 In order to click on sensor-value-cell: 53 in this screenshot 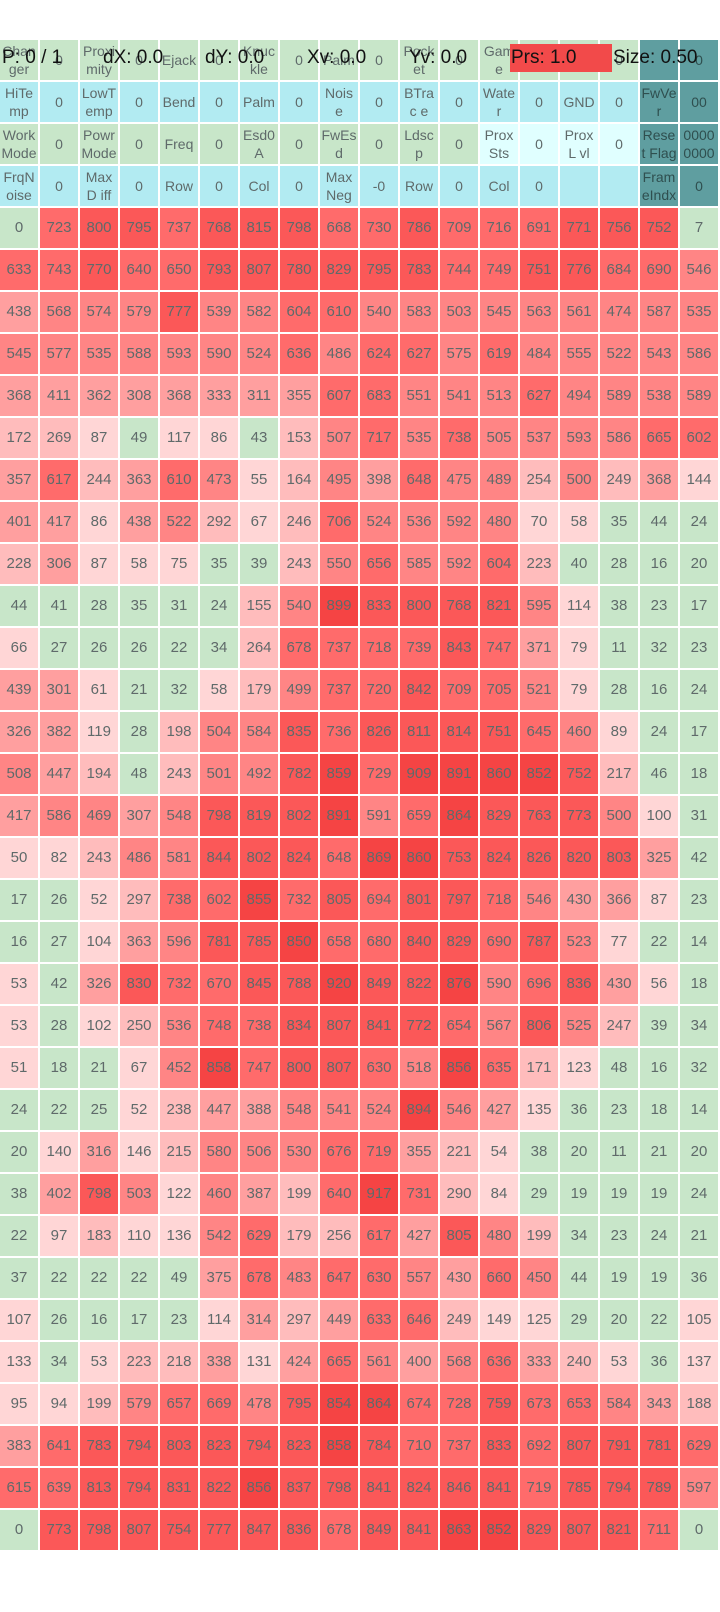, I will do `click(99, 1362)`.